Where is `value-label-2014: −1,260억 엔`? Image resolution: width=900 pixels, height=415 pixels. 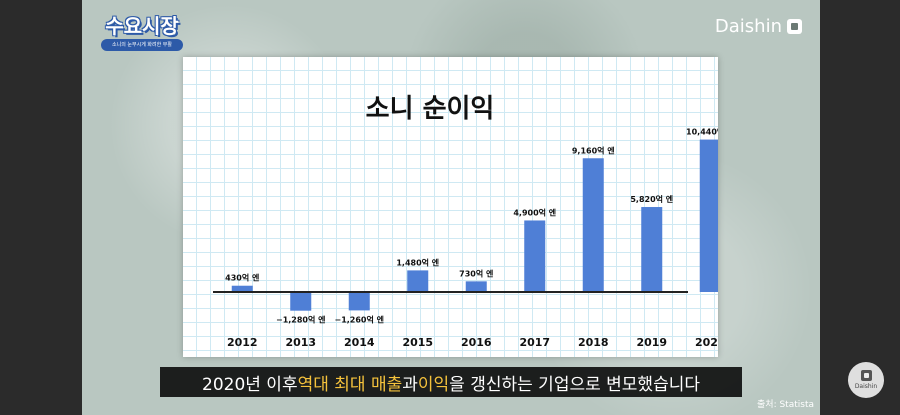
value-label-2014: −1,260억 엔 is located at coordinates (359, 319).